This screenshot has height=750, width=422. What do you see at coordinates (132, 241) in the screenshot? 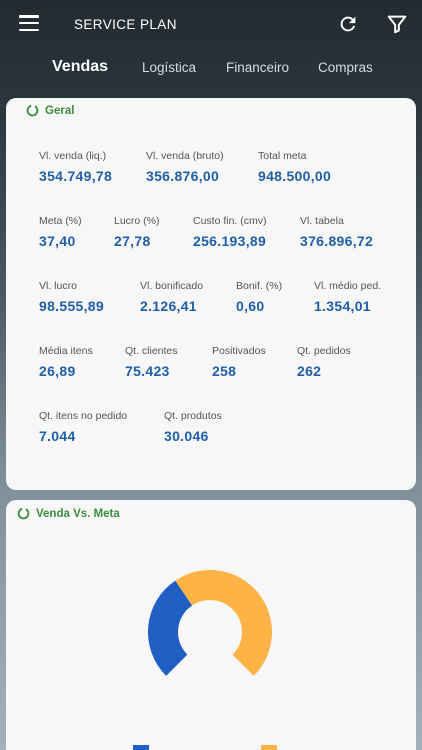
I see `metric-value: 27,78` at bounding box center [132, 241].